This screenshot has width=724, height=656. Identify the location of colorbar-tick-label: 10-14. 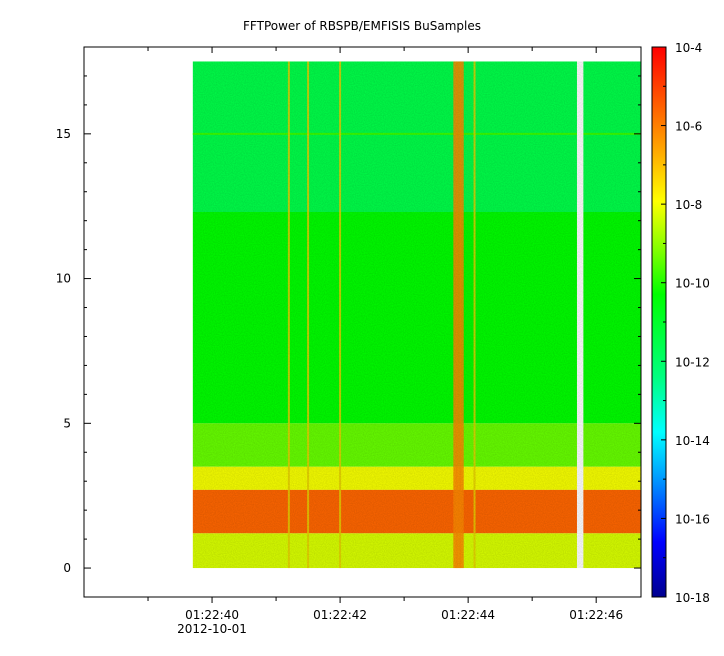
(692, 441).